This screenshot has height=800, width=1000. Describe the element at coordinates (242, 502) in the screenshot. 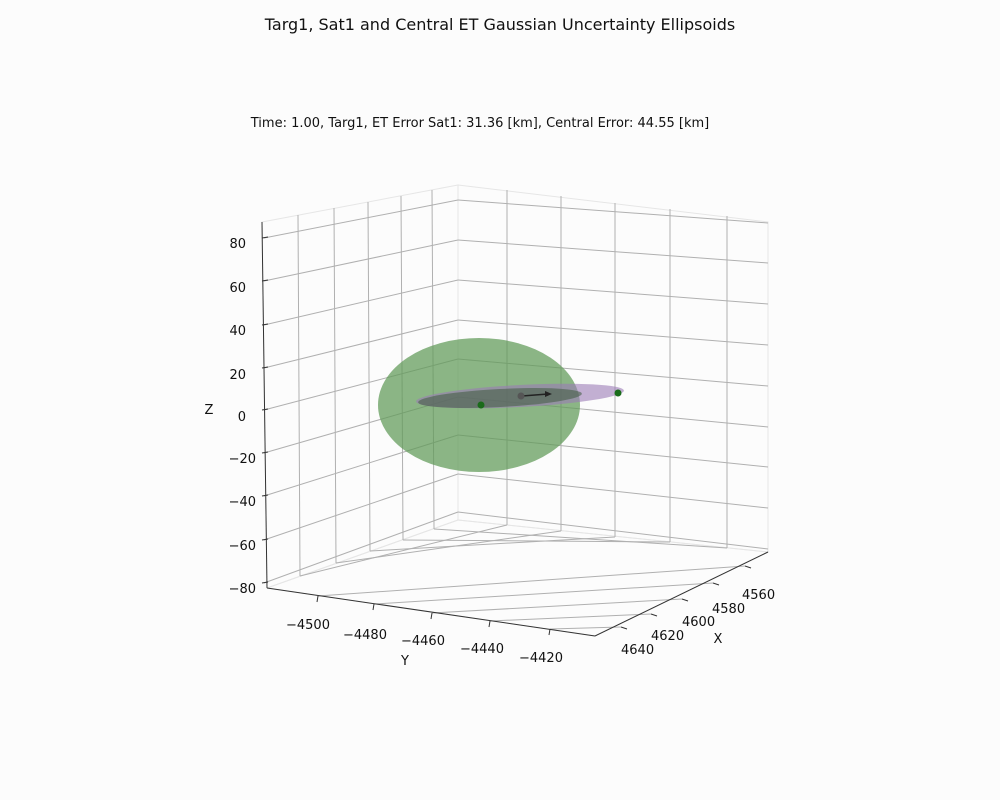

I see `z-tick-label: −40` at that location.